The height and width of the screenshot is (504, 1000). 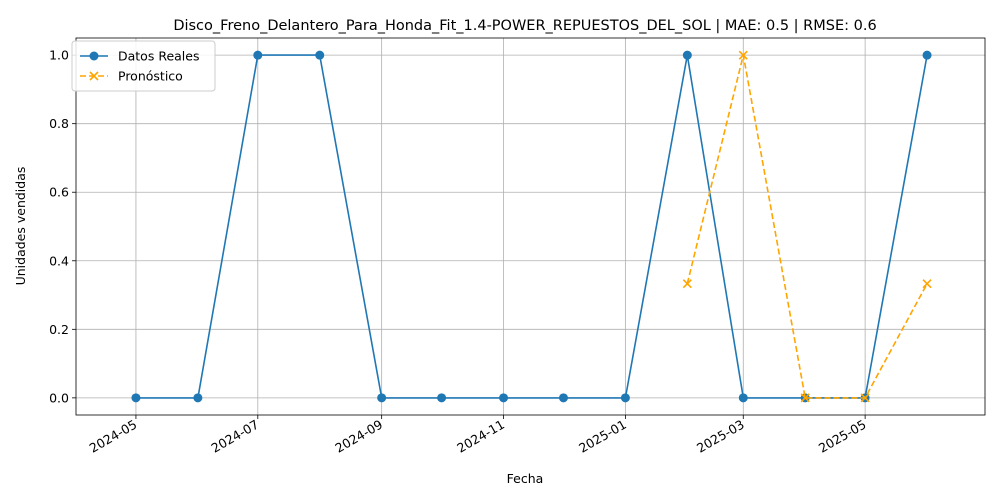 I want to click on x-axis-label: Fecha, so click(x=525, y=478).